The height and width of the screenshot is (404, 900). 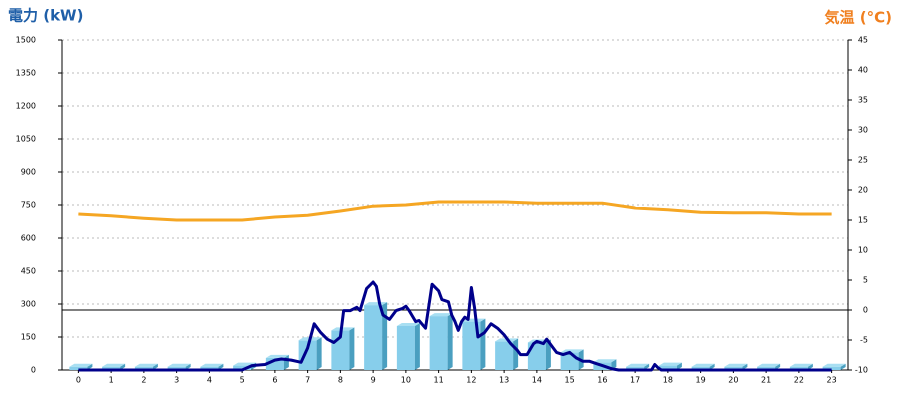 I want to click on x-tick-label: 19, so click(x=701, y=380).